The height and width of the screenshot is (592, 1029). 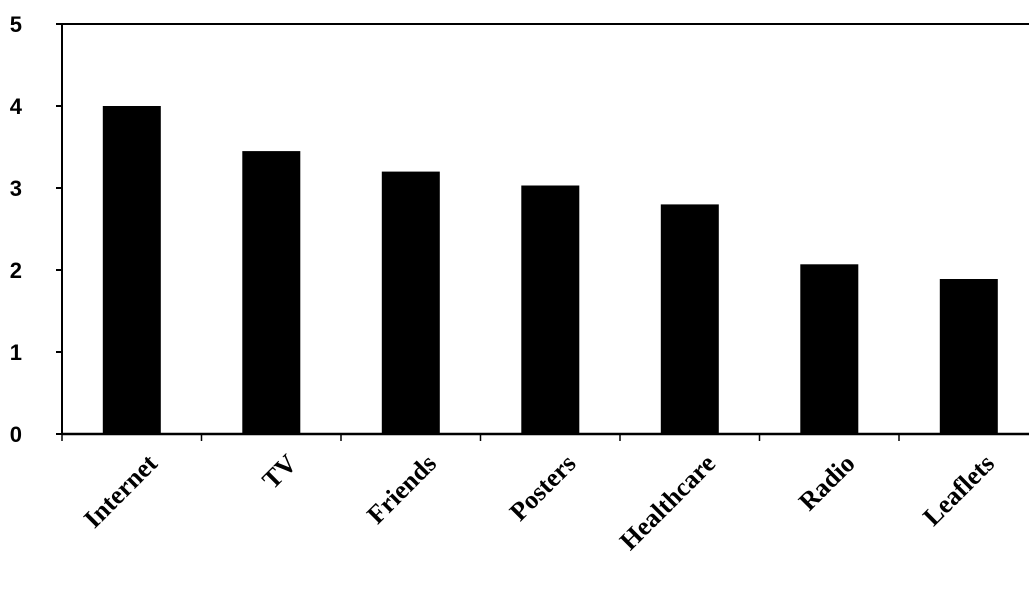 I want to click on bar-internet, so click(x=131, y=270).